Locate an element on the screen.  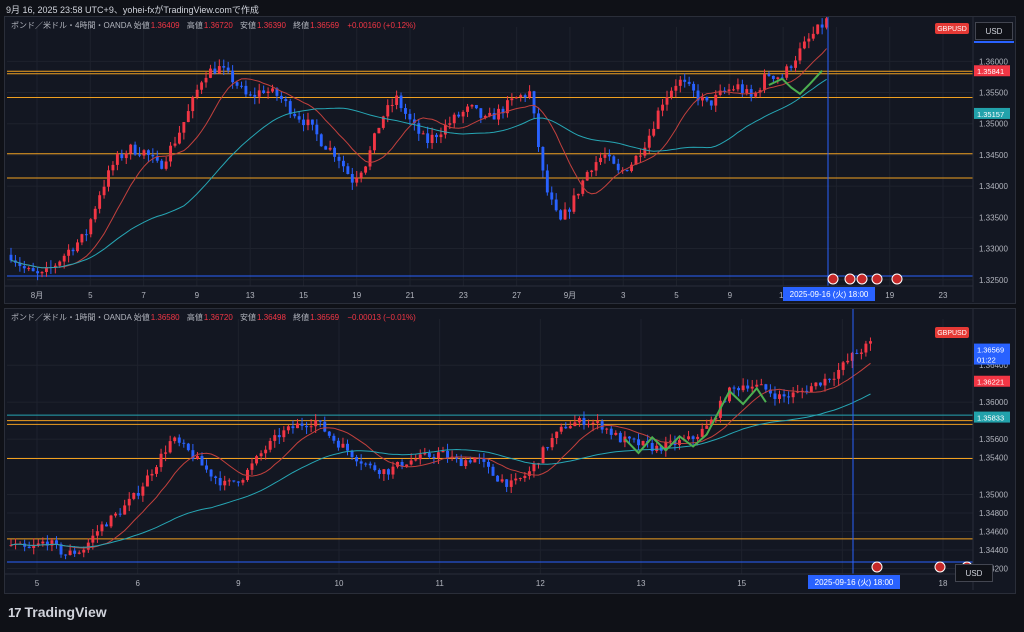
x-tick-label: 15 is located at coordinates (303, 295).